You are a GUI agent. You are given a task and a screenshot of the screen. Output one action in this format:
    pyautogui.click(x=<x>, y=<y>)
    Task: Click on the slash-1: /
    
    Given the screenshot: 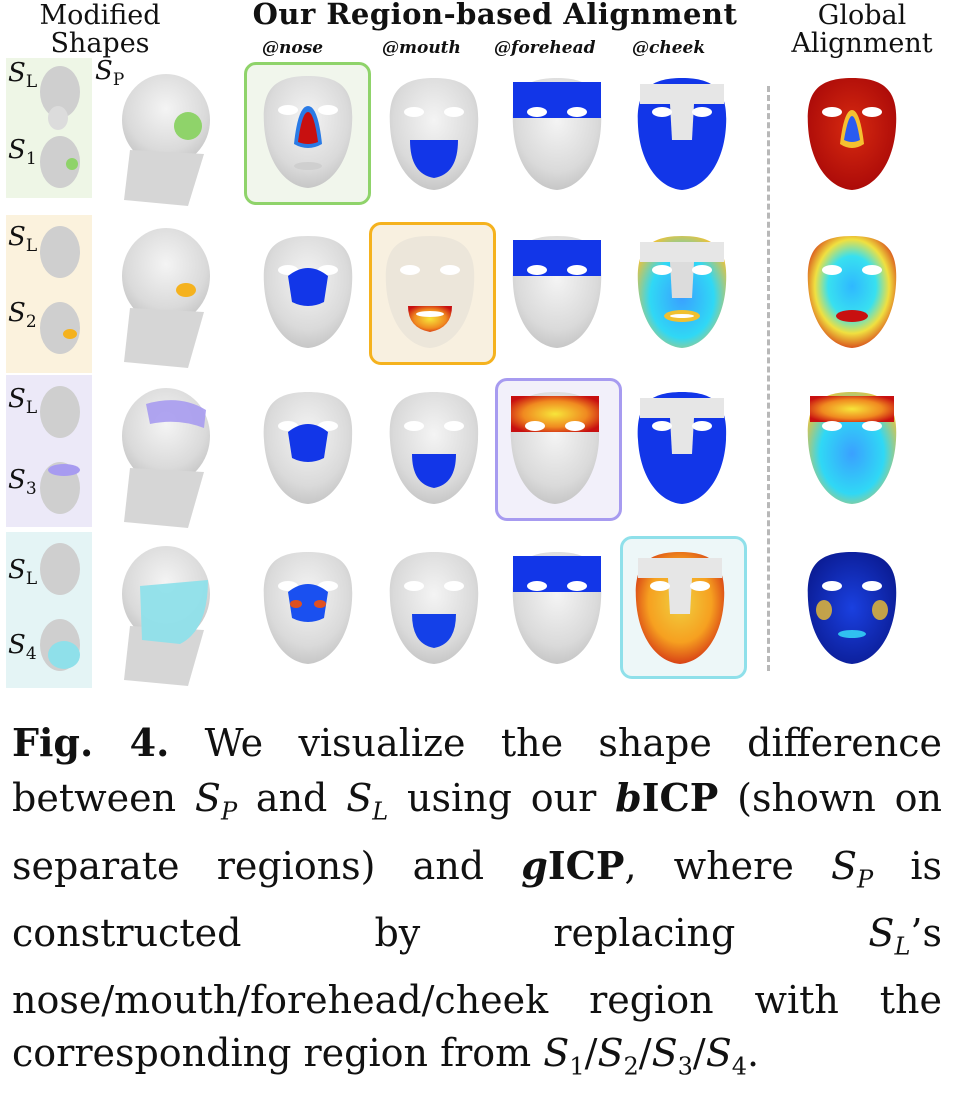 What is the action you would take?
    pyautogui.click(x=591, y=1053)
    